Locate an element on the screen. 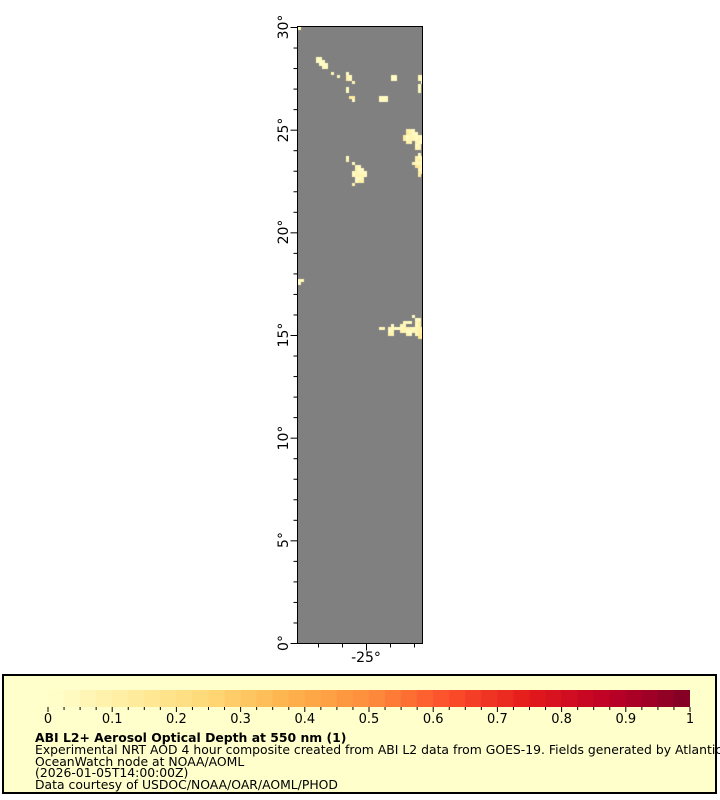 This screenshot has width=720, height=800. lat-tick-label: 10° is located at coordinates (284, 438).